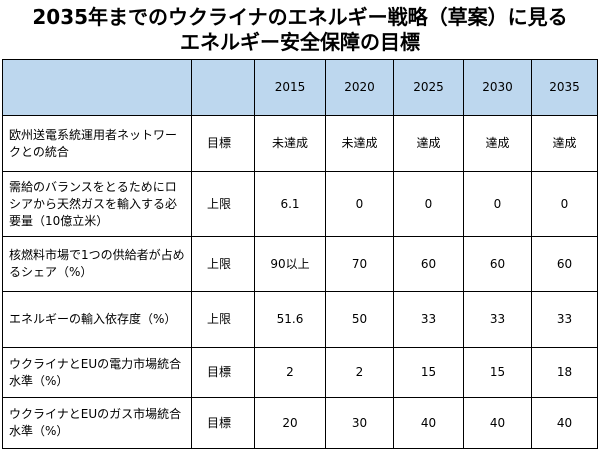 This screenshot has height=452, width=600. I want to click on table-header-row: 2015 2020 2025 2030 2035, so click(300, 87).